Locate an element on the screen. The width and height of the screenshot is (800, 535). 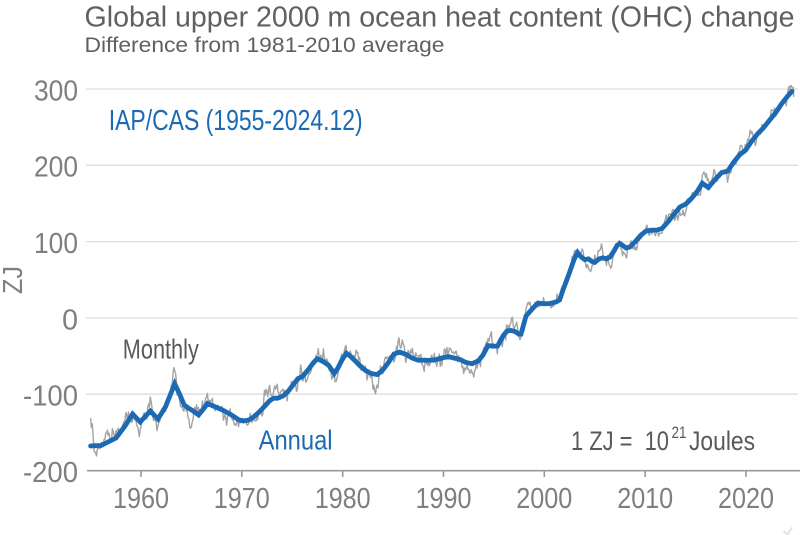
svg-text: 0 is located at coordinates (70, 320).